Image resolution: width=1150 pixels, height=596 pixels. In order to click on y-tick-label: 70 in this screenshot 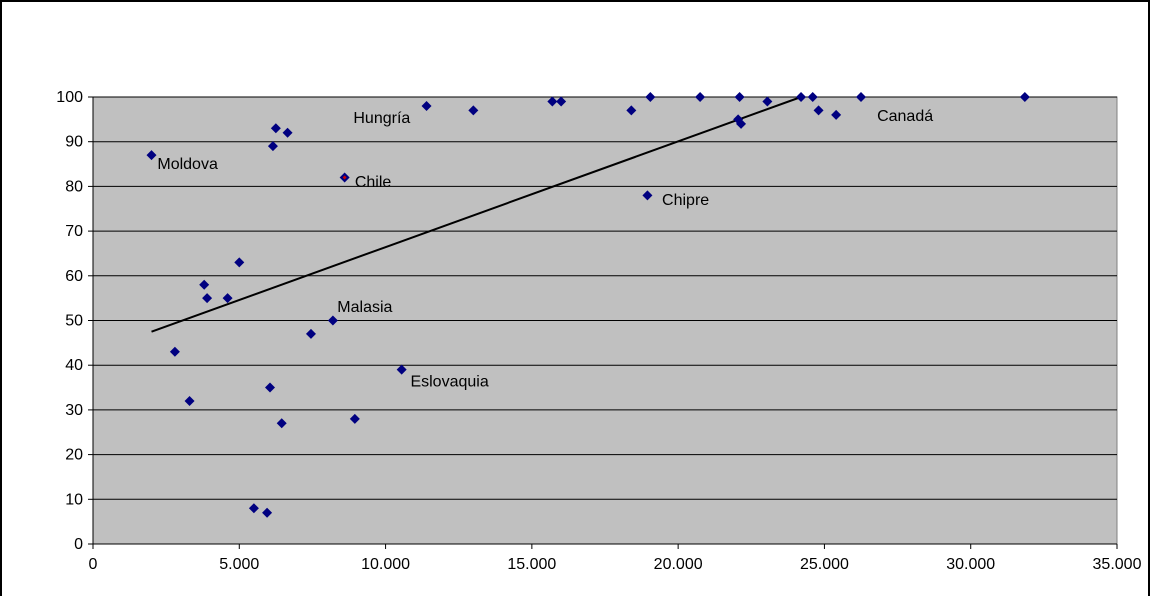, I will do `click(74, 231)`.